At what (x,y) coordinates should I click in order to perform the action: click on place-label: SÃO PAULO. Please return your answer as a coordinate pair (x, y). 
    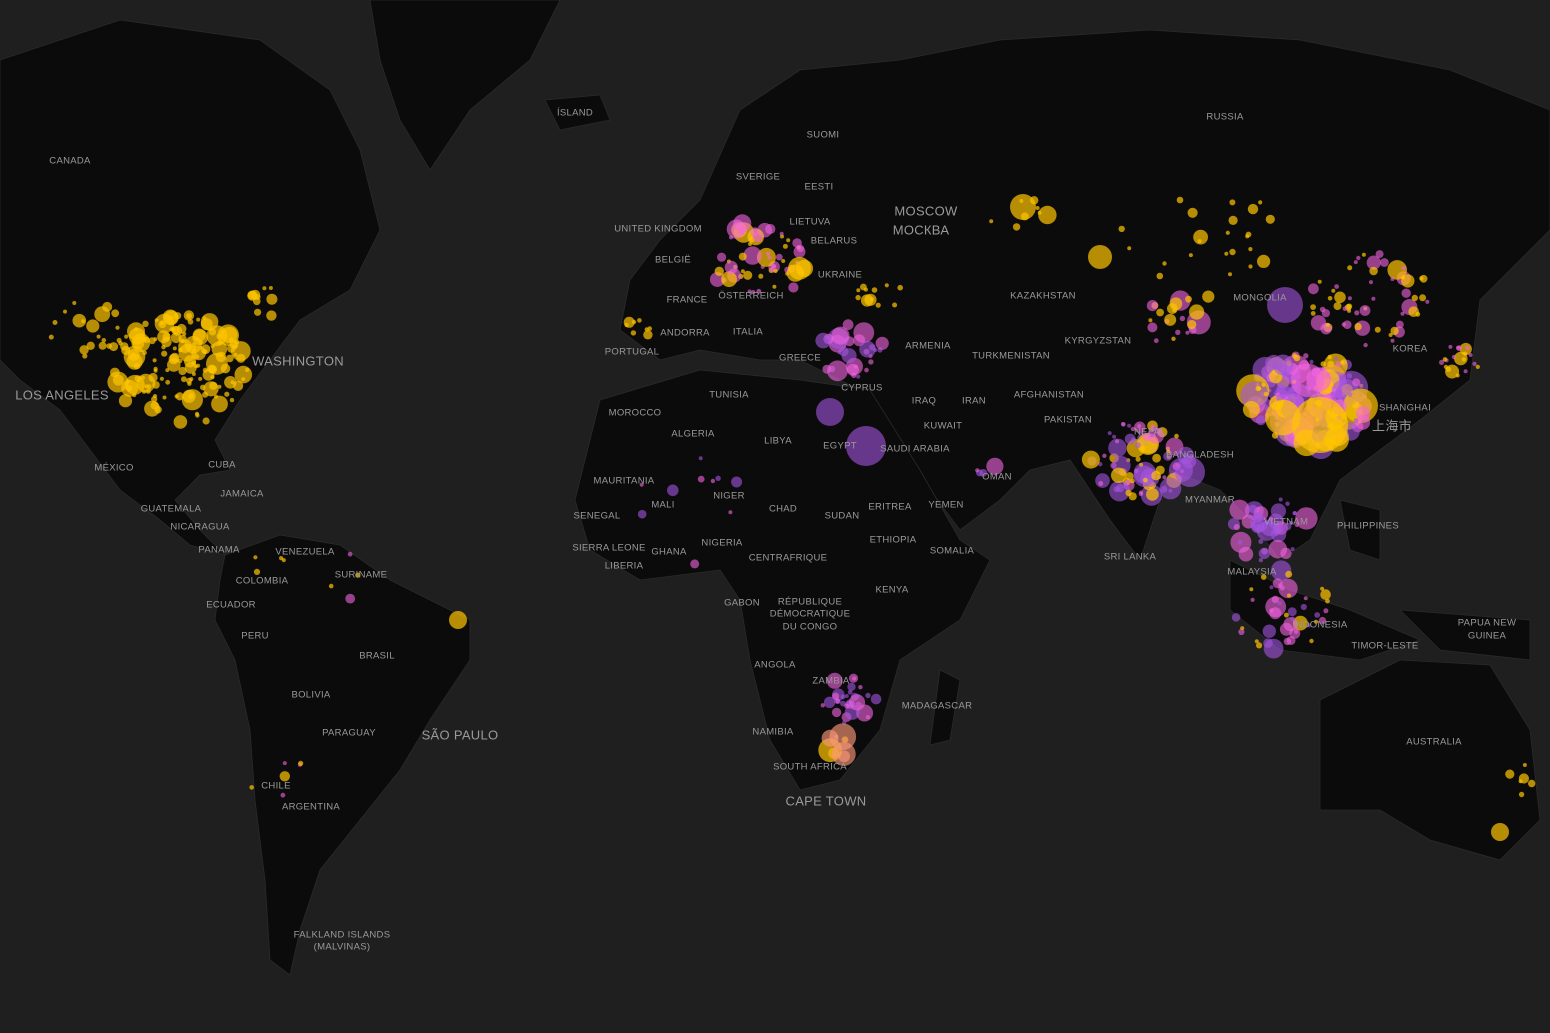
    Looking at the image, I should click on (460, 734).